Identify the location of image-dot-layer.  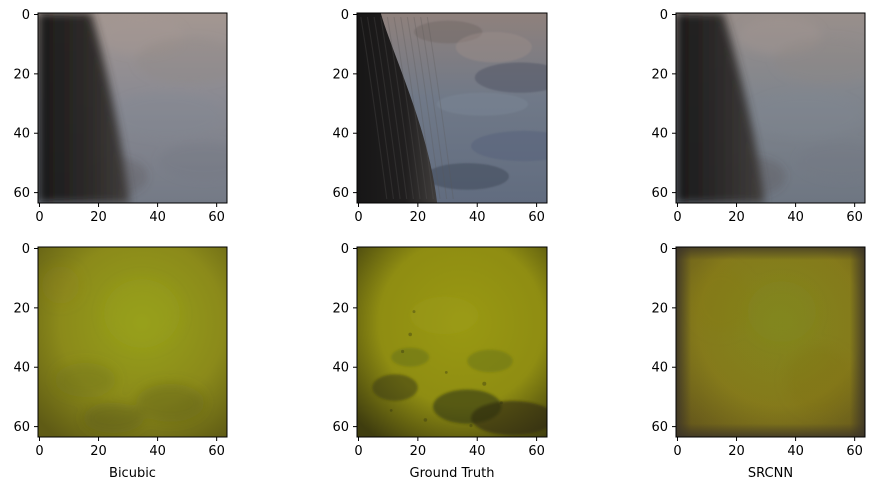
(446, 369).